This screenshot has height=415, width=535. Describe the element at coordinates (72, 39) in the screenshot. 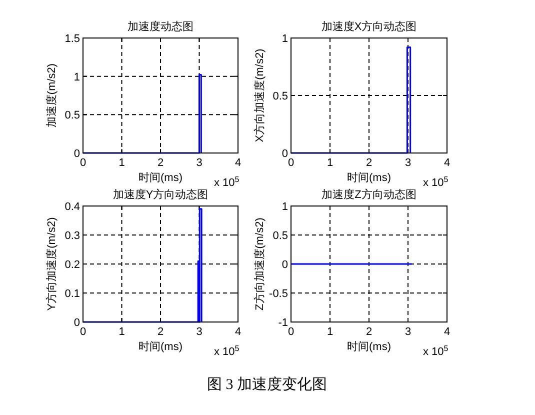

I see `y-tick-label: 1.5` at that location.